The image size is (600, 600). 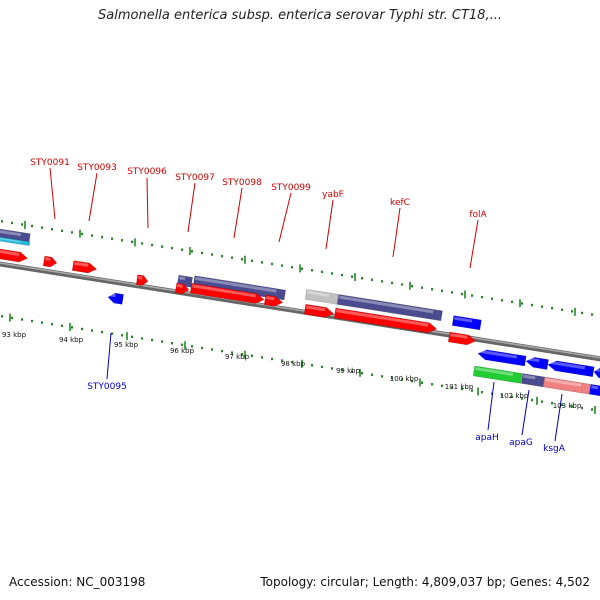 What do you see at coordinates (15, 240) in the screenshot?
I see `gene-left-cyan` at bounding box center [15, 240].